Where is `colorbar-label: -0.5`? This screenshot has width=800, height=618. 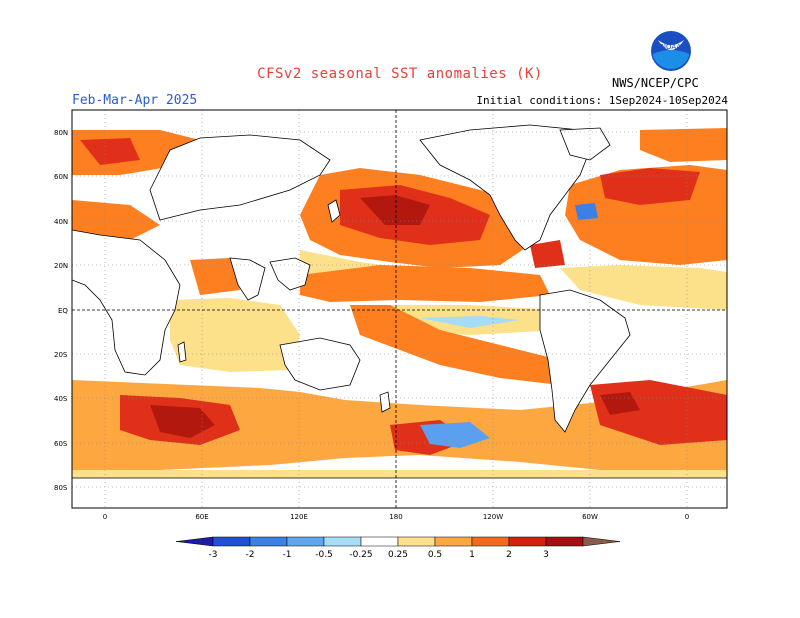 colorbar-label: -0.5 is located at coordinates (324, 555).